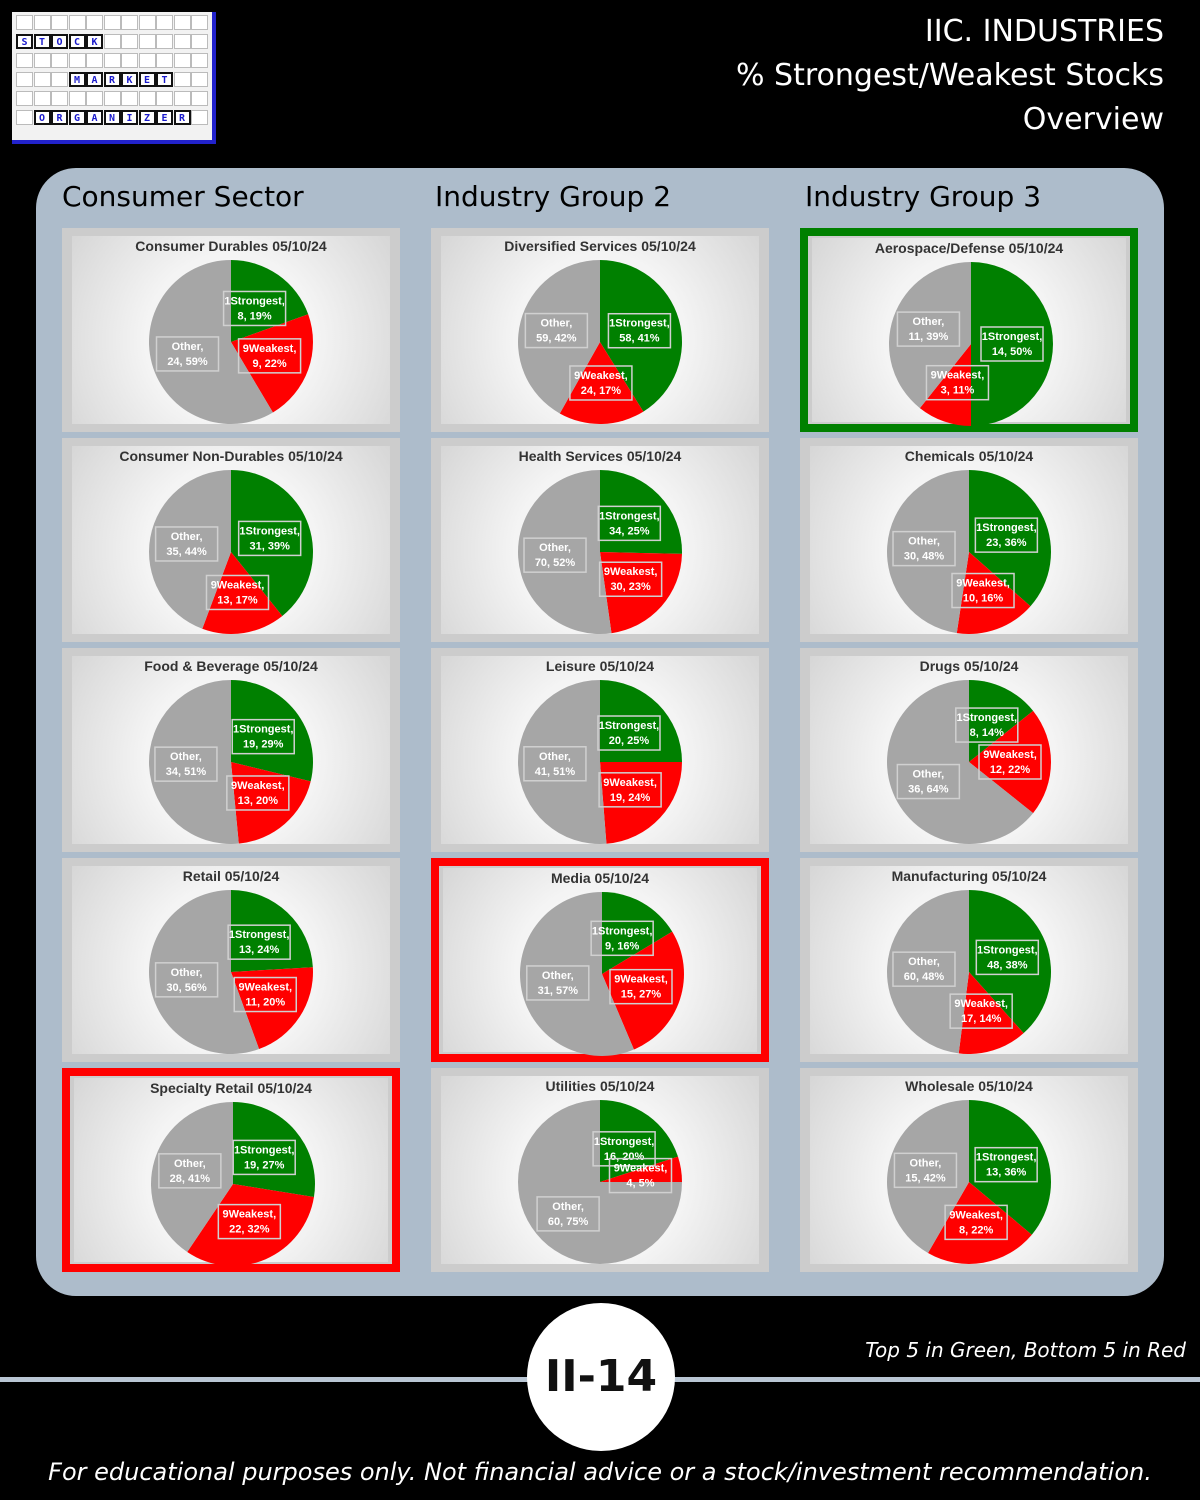 This screenshot has width=1200, height=1500. Describe the element at coordinates (981, 1019) in the screenshot. I see `data-label-text: 17, 14%` at that location.